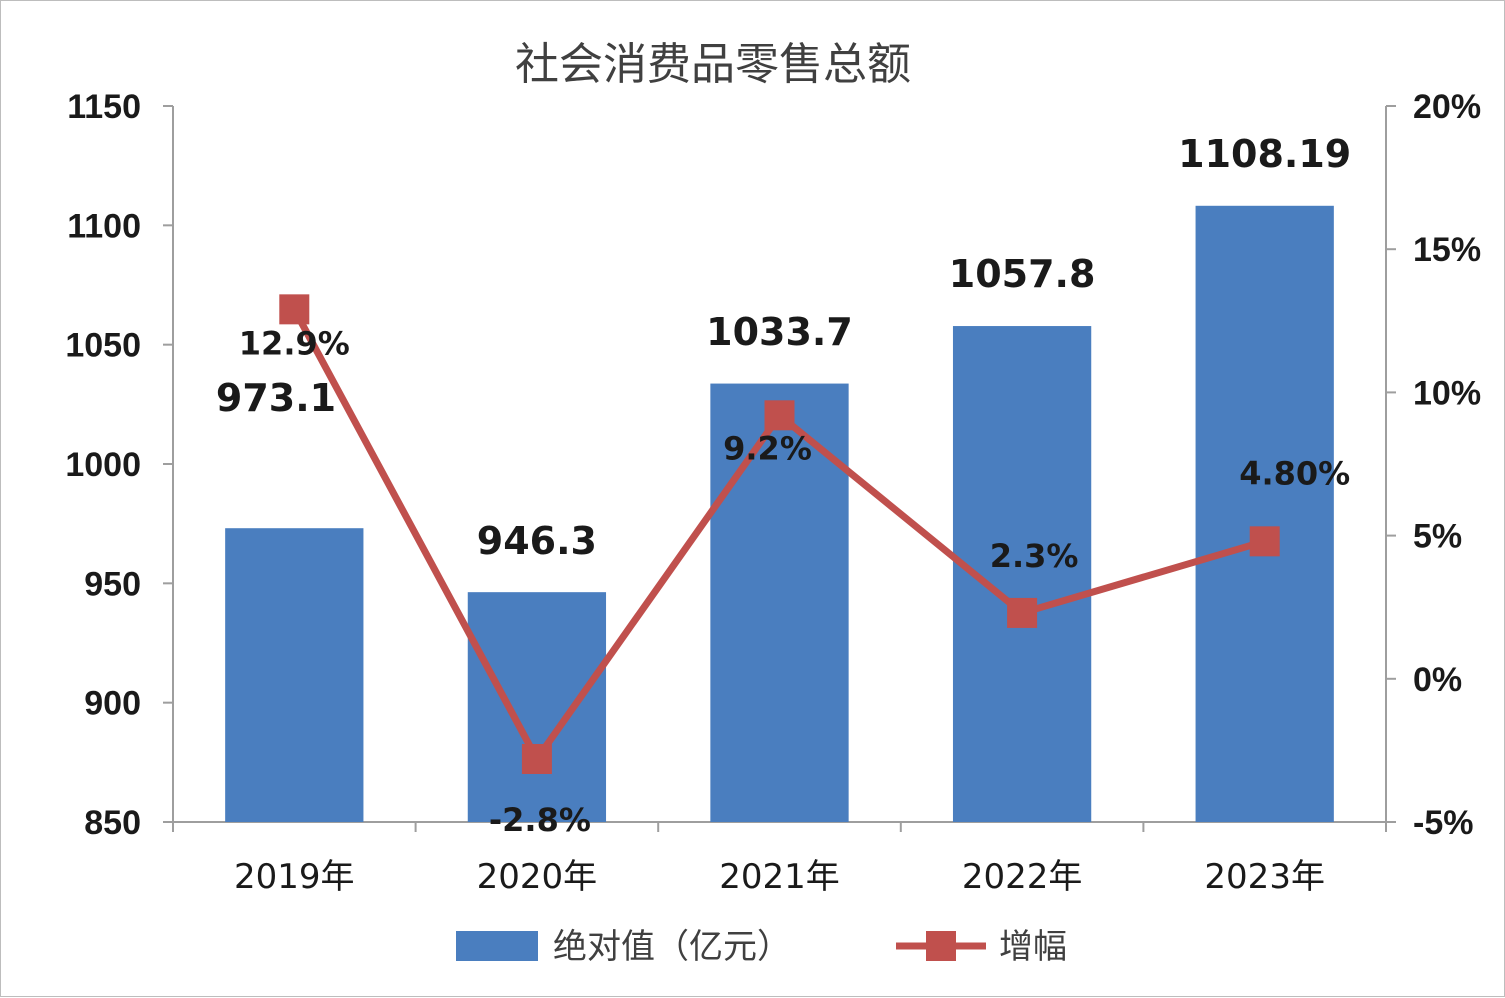  Describe the element at coordinates (104, 107) in the screenshot. I see `left-tick-label: 1150` at that location.